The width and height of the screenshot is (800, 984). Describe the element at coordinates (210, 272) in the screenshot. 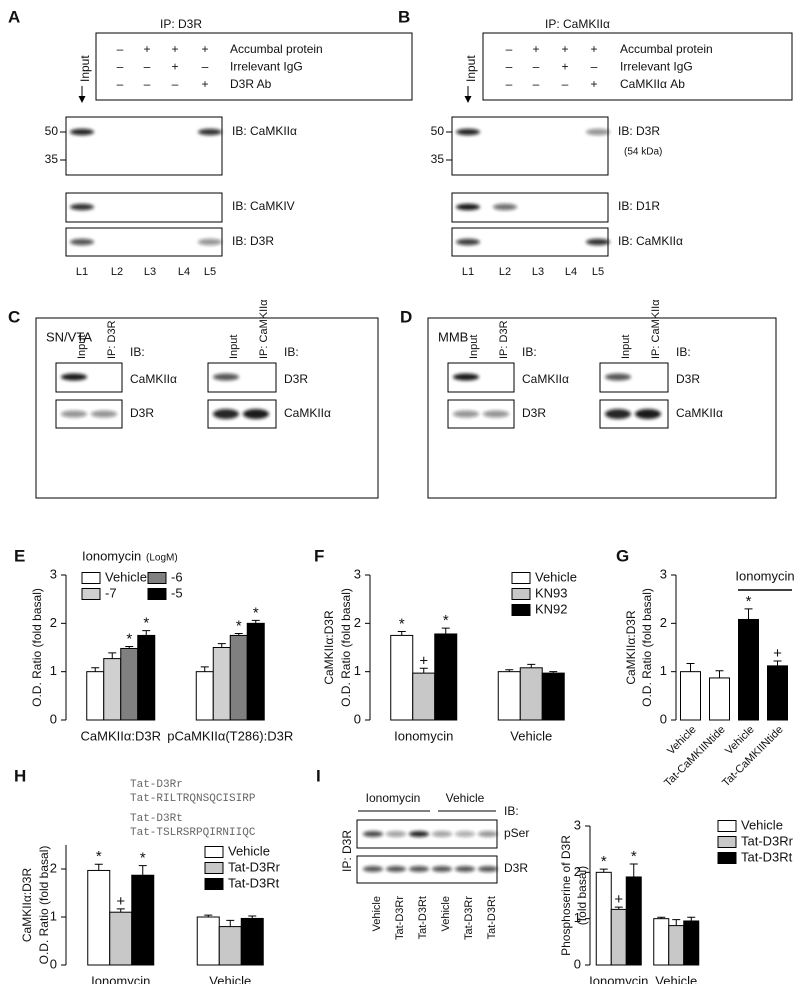

I see `lane-label: L5` at that location.